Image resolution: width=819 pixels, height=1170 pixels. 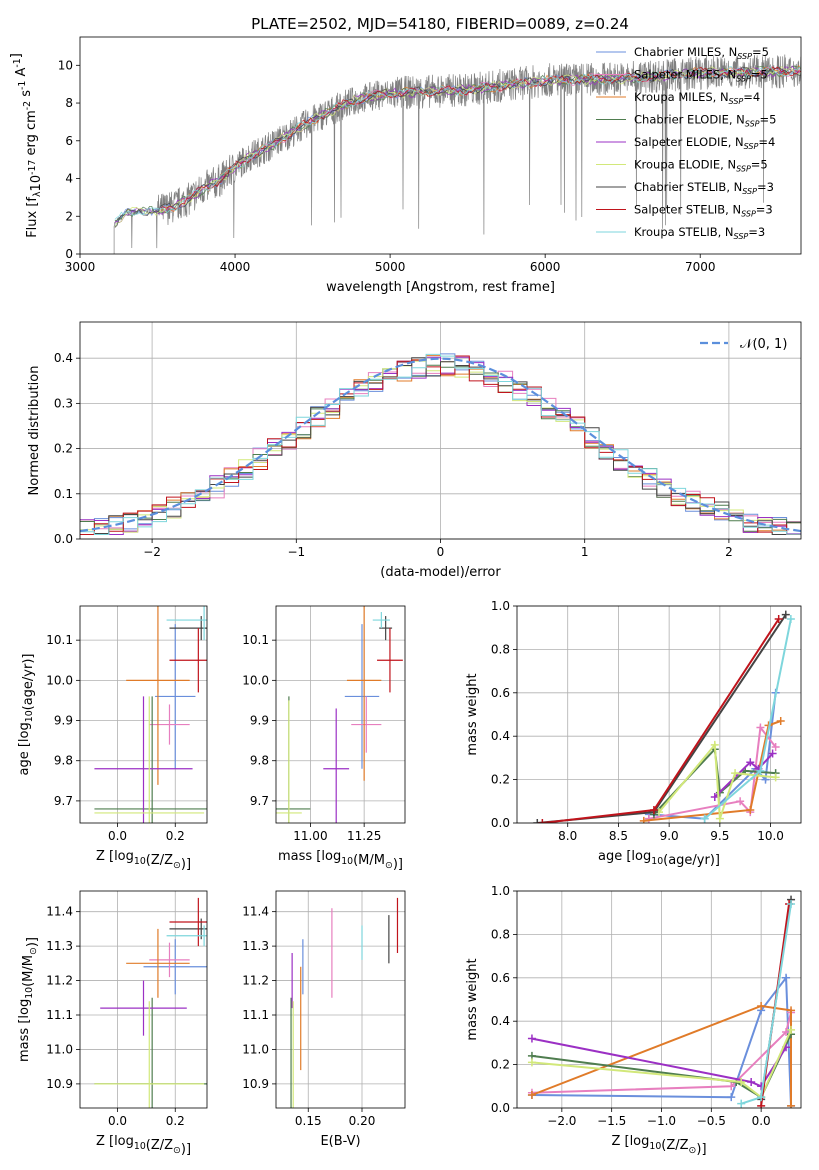 I want to click on y-tick-label: 11.0, so click(x=255, y=1049).